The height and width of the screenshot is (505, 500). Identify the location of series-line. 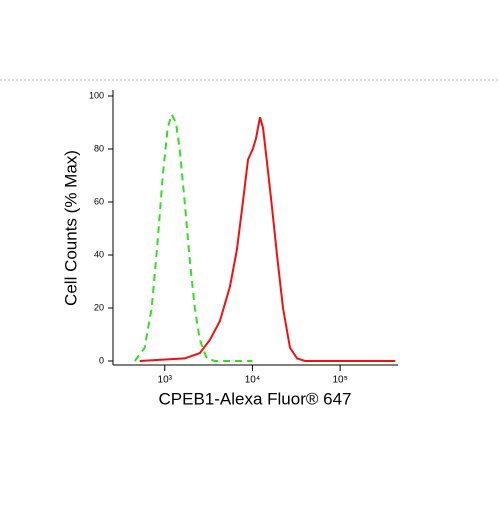
(193, 236).